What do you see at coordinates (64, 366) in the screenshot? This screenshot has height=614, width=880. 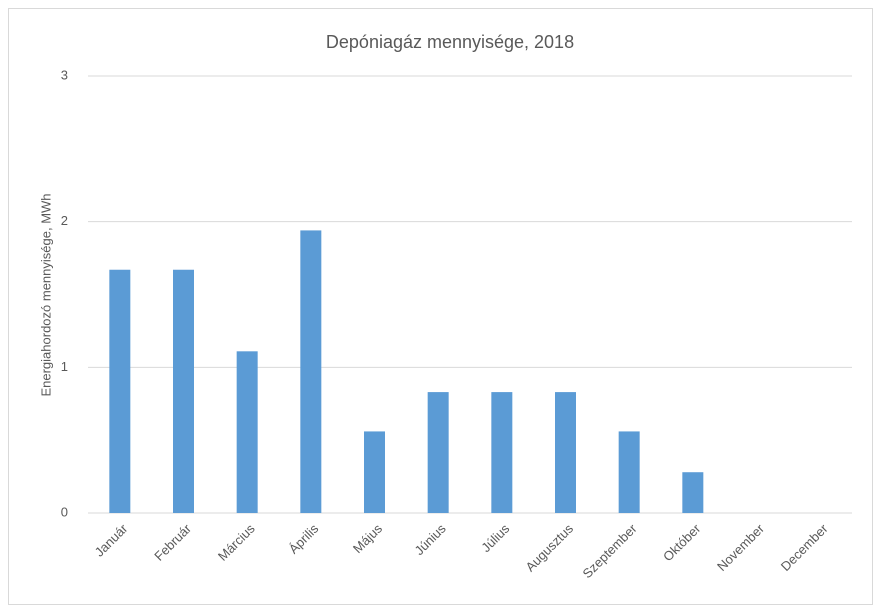 I see `y-tick-label: 1` at bounding box center [64, 366].